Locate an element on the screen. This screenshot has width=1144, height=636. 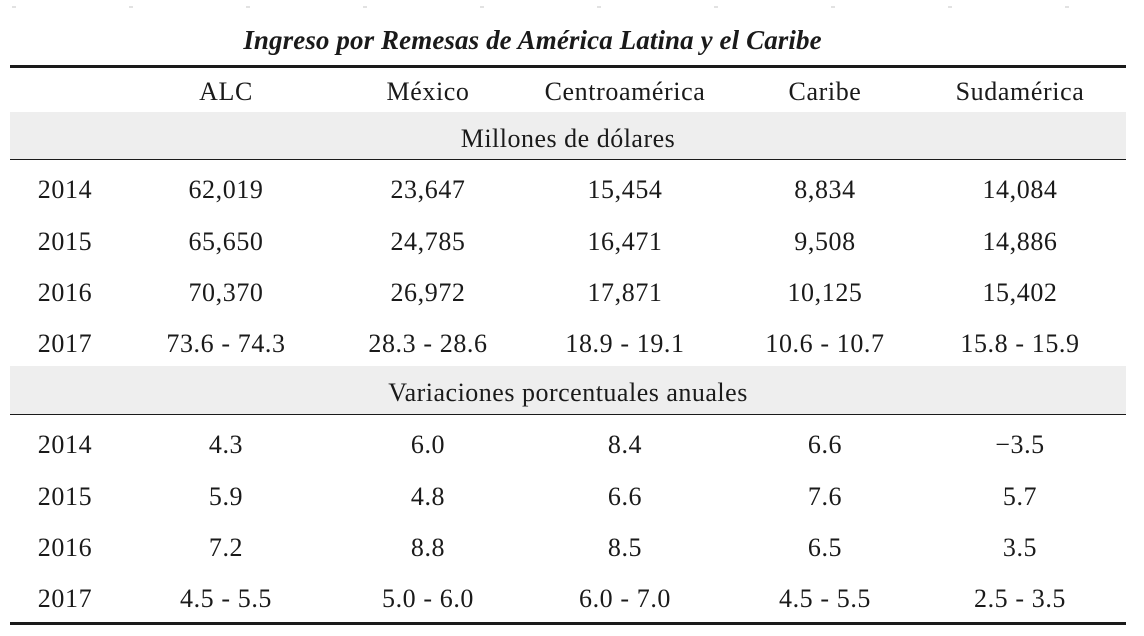
bottom-rule is located at coordinates (568, 623).